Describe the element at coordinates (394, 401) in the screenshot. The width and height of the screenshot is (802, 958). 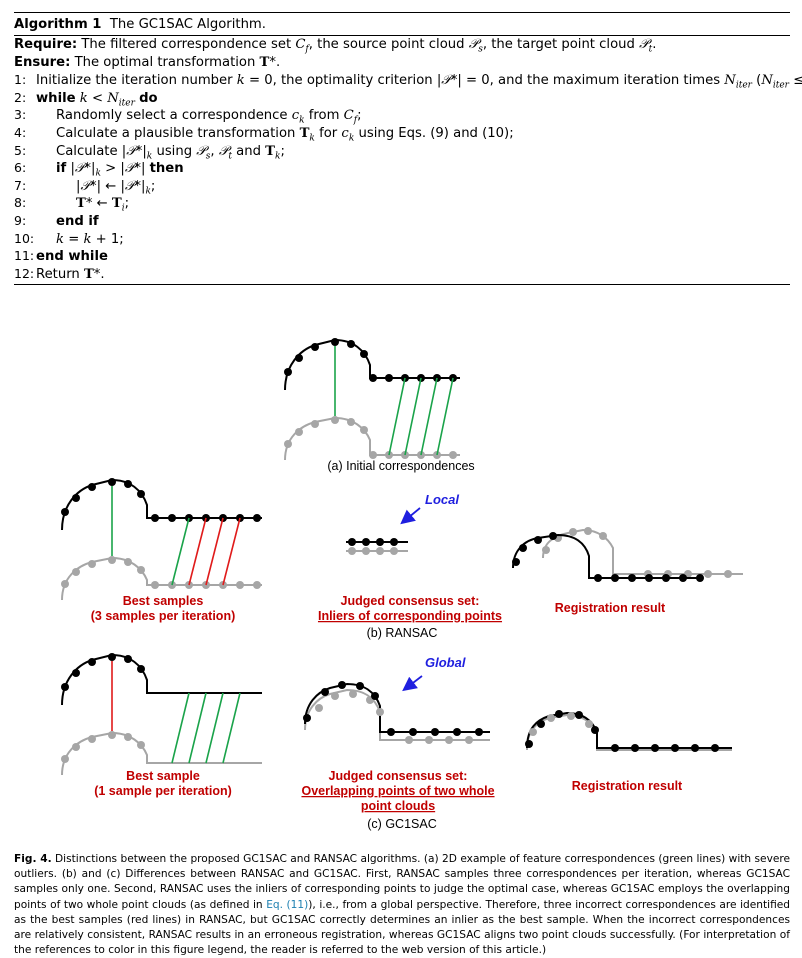
I see `panel-a-correspondences` at that location.